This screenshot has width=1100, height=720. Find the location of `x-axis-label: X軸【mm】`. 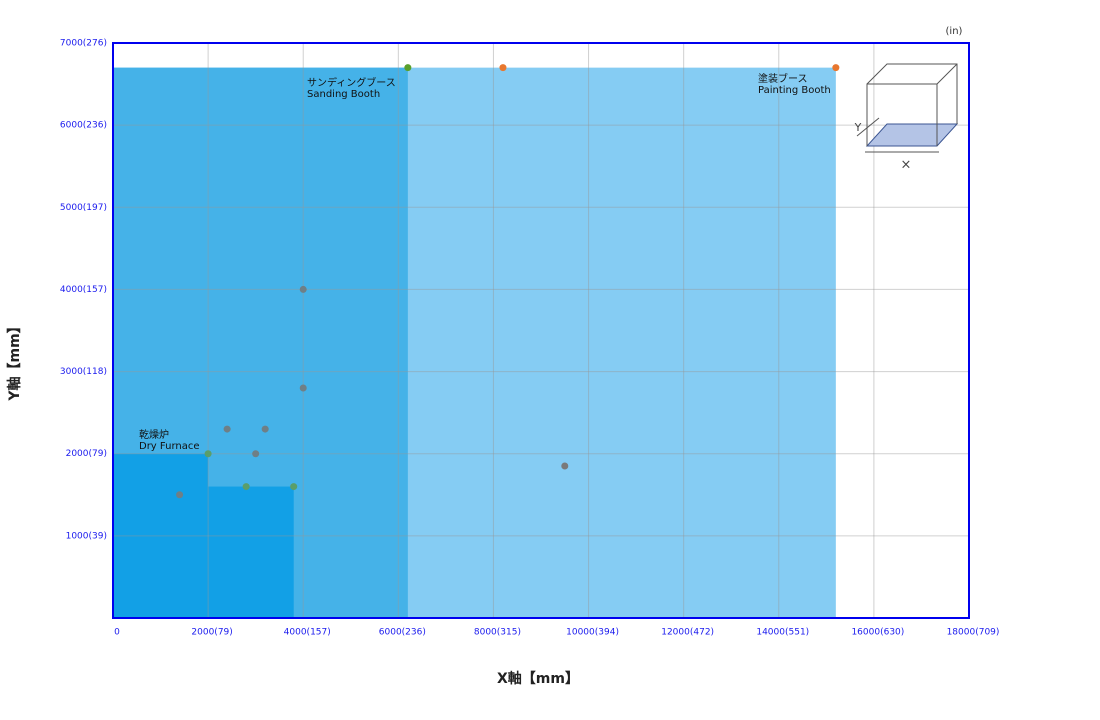

x-axis-label: X軸【mm】 is located at coordinates (538, 678).